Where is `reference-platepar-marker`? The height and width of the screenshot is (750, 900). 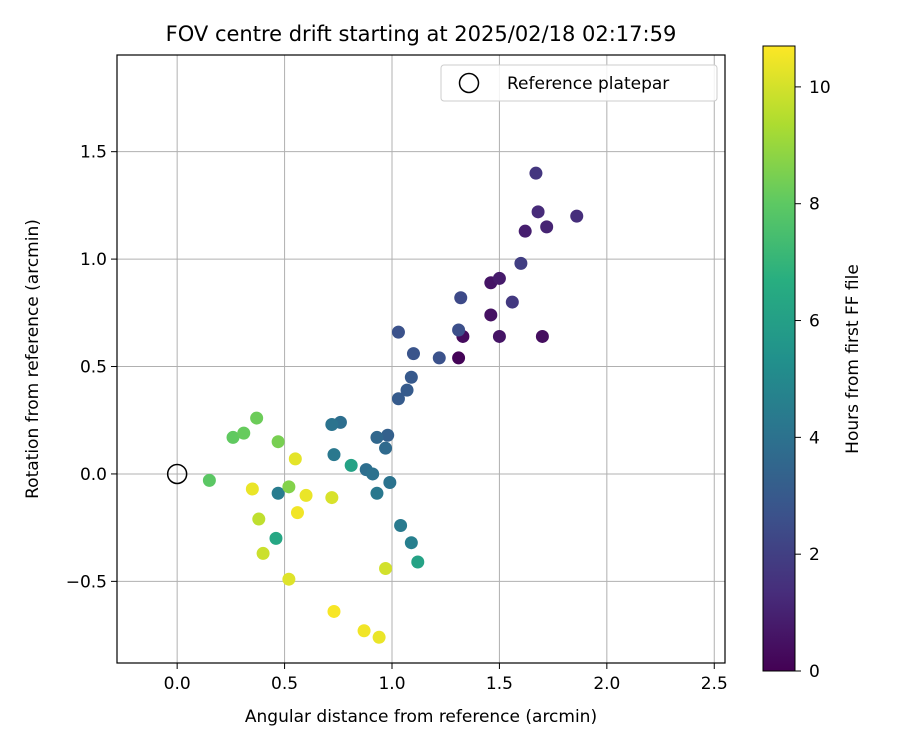 reference-platepar-marker is located at coordinates (177, 474).